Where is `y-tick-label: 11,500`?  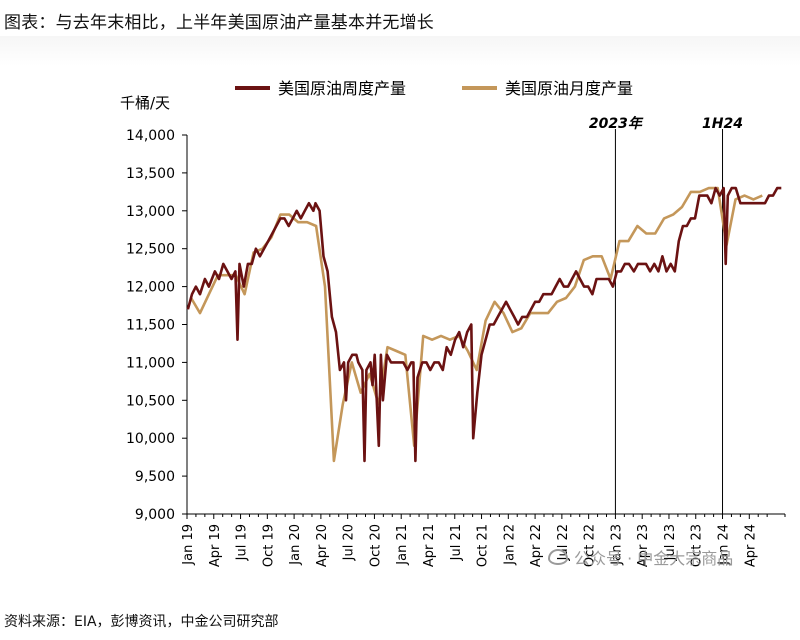
y-tick-label: 11,500 is located at coordinates (150, 326).